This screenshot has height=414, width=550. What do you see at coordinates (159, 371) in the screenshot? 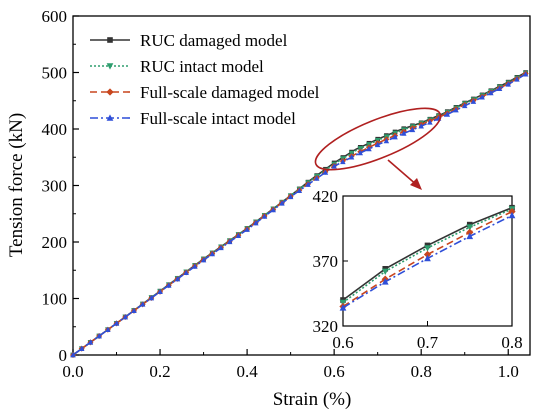
I see `x-tick-label: 0.2` at bounding box center [159, 371].